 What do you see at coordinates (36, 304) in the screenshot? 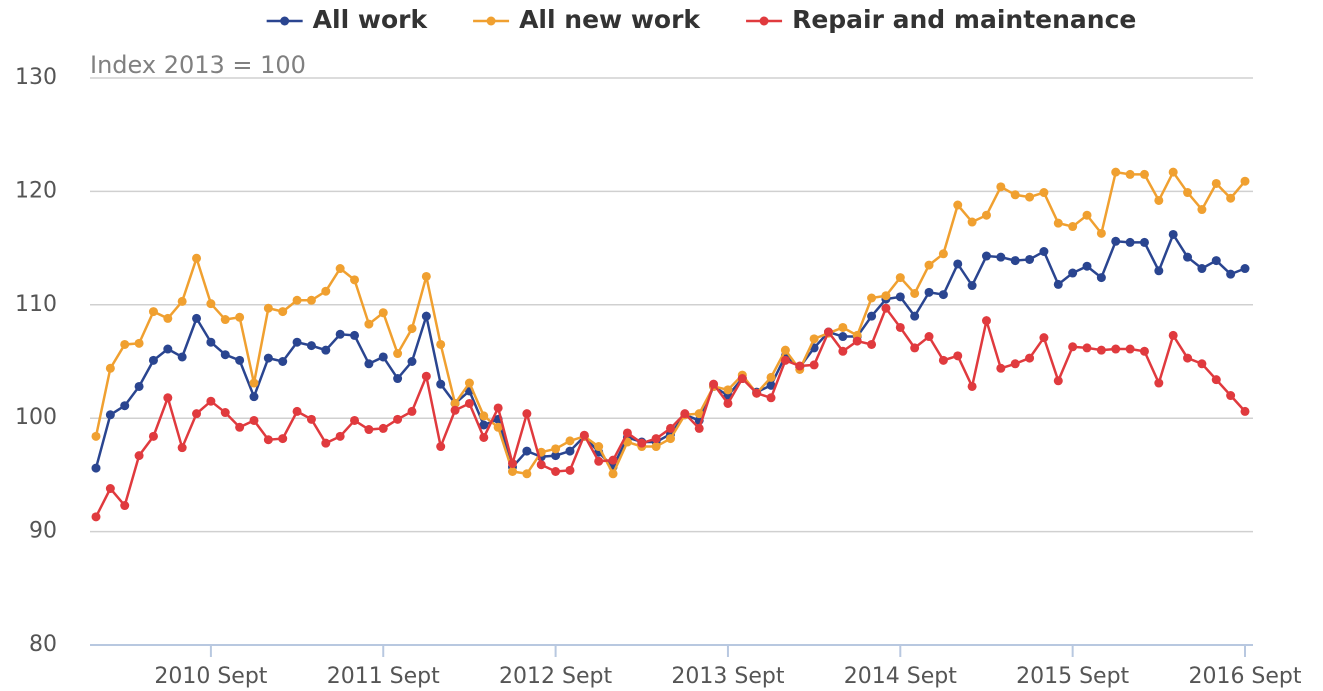
I see `y-tick-label: 110` at bounding box center [36, 304].